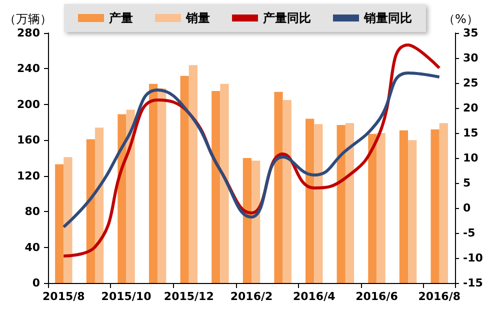 This screenshot has width=503, height=325. Describe the element at coordinates (470, 133) in the screenshot. I see `y2-tick-label: 15` at that location.